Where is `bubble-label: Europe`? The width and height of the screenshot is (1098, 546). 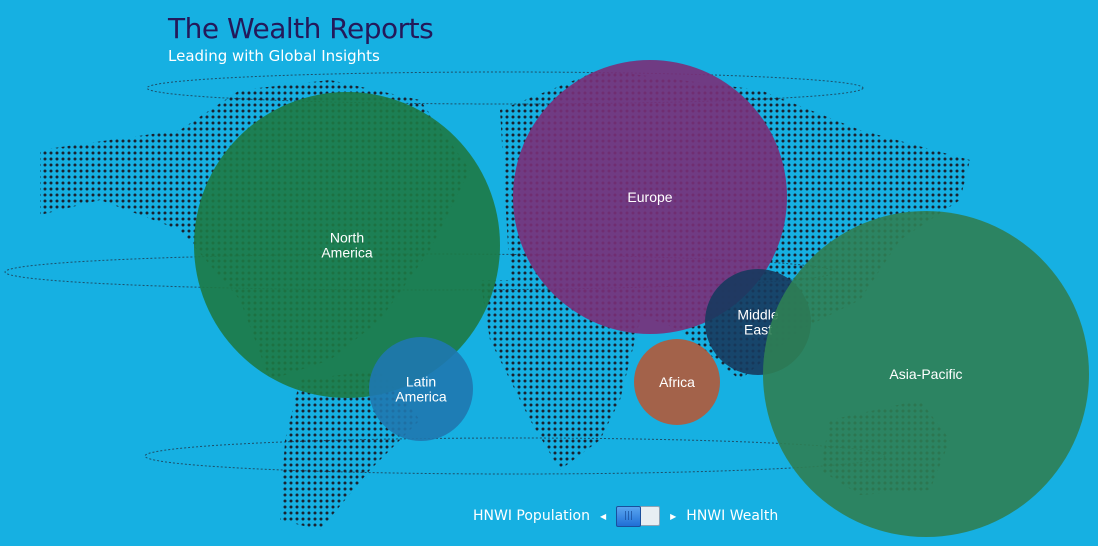
bubble-label: Europe is located at coordinates (649, 197).